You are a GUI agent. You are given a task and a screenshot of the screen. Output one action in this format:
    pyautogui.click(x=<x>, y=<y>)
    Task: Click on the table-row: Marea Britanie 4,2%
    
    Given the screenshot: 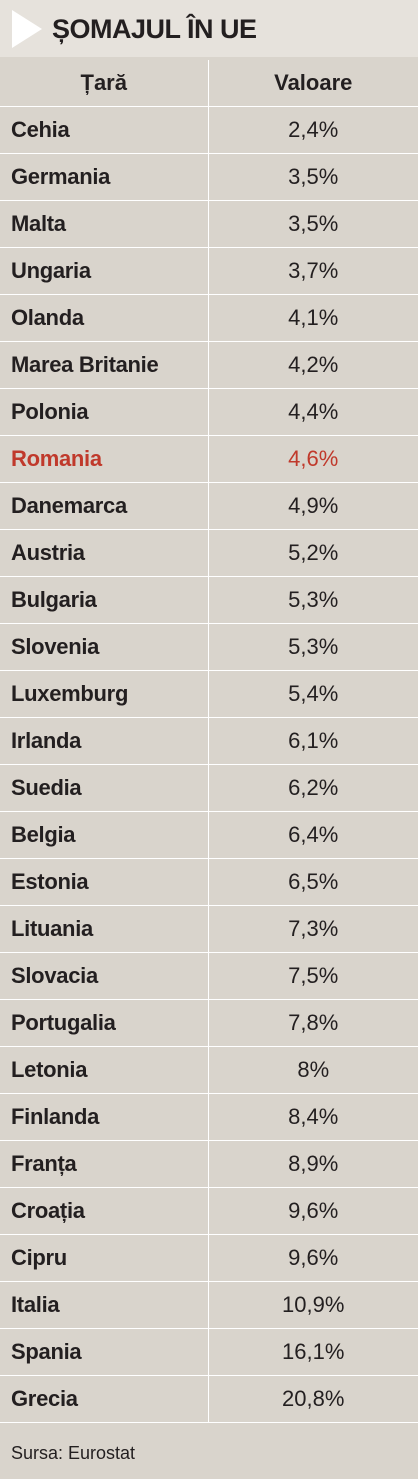 What is the action you would take?
    pyautogui.click(x=209, y=365)
    